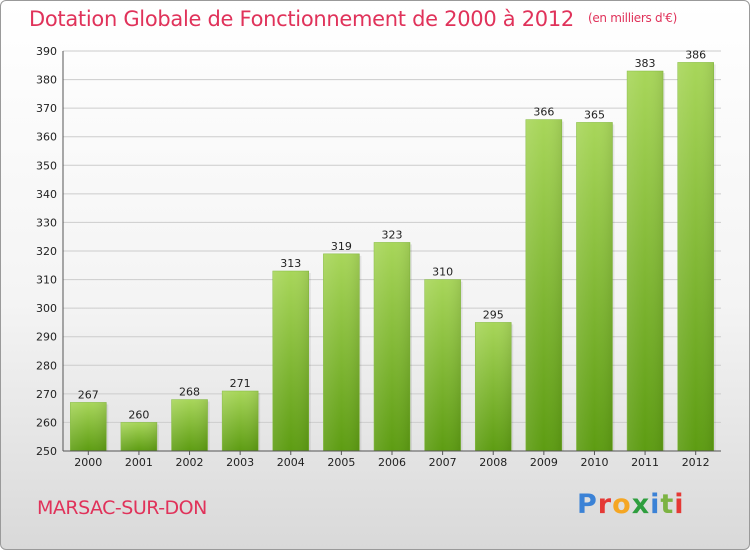  What do you see at coordinates (138, 414) in the screenshot?
I see `data-label-2001: 260` at bounding box center [138, 414].